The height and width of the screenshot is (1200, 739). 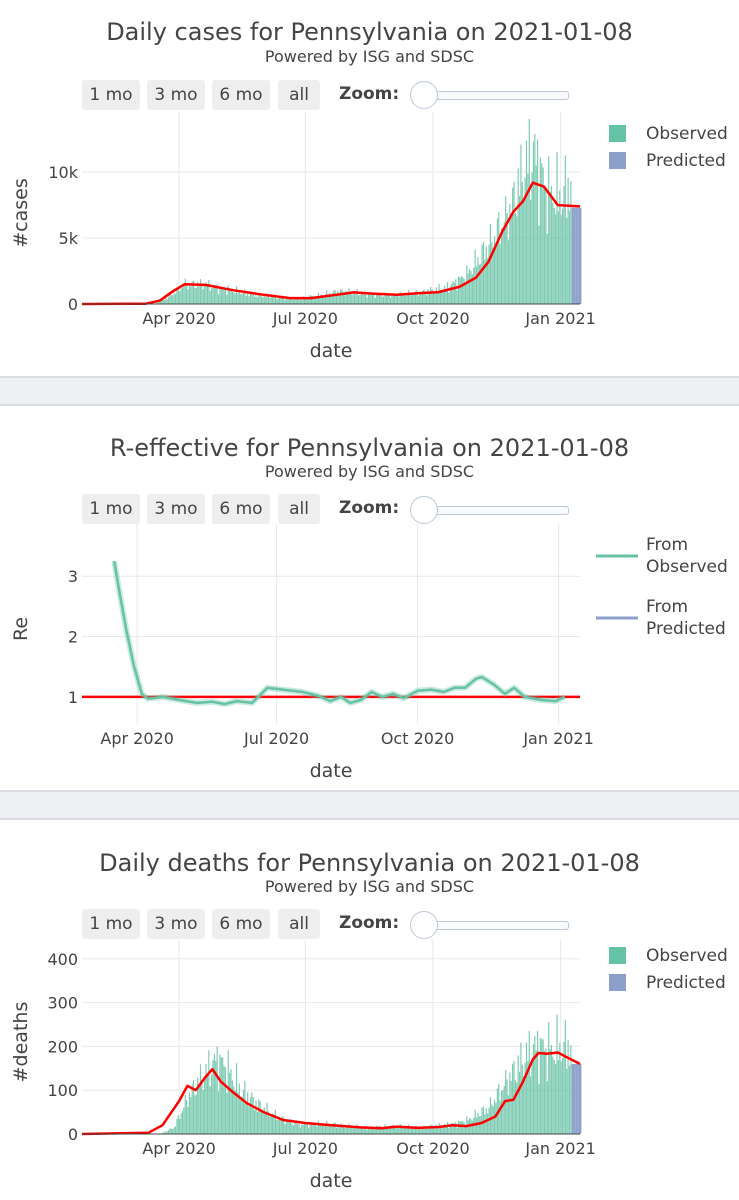 I want to click on legend-label: From, so click(x=667, y=545).